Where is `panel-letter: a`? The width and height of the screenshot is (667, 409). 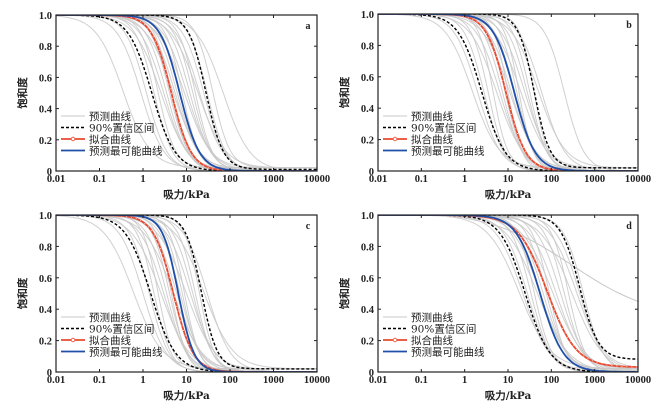 panel-letter: a is located at coordinates (308, 26).